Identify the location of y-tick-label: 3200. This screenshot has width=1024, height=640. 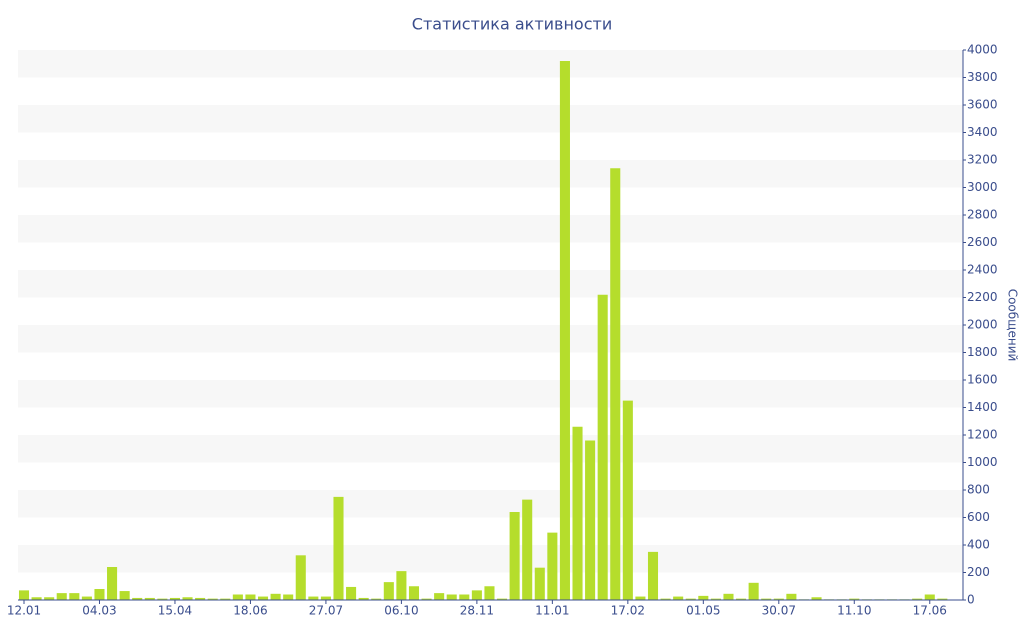
(982, 160).